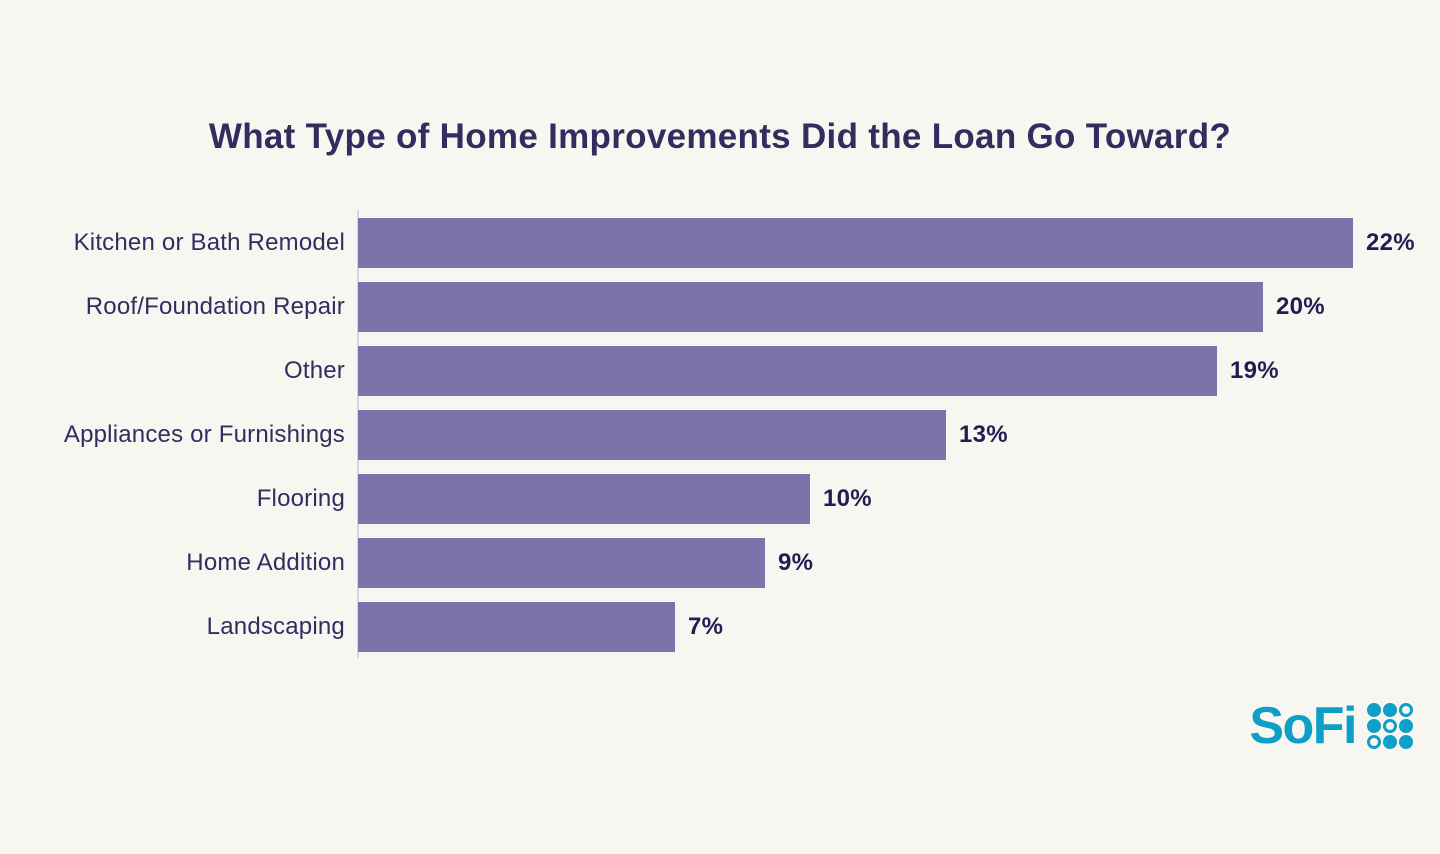 The height and width of the screenshot is (854, 1440). What do you see at coordinates (847, 498) in the screenshot?
I see `value-label: 10%` at bounding box center [847, 498].